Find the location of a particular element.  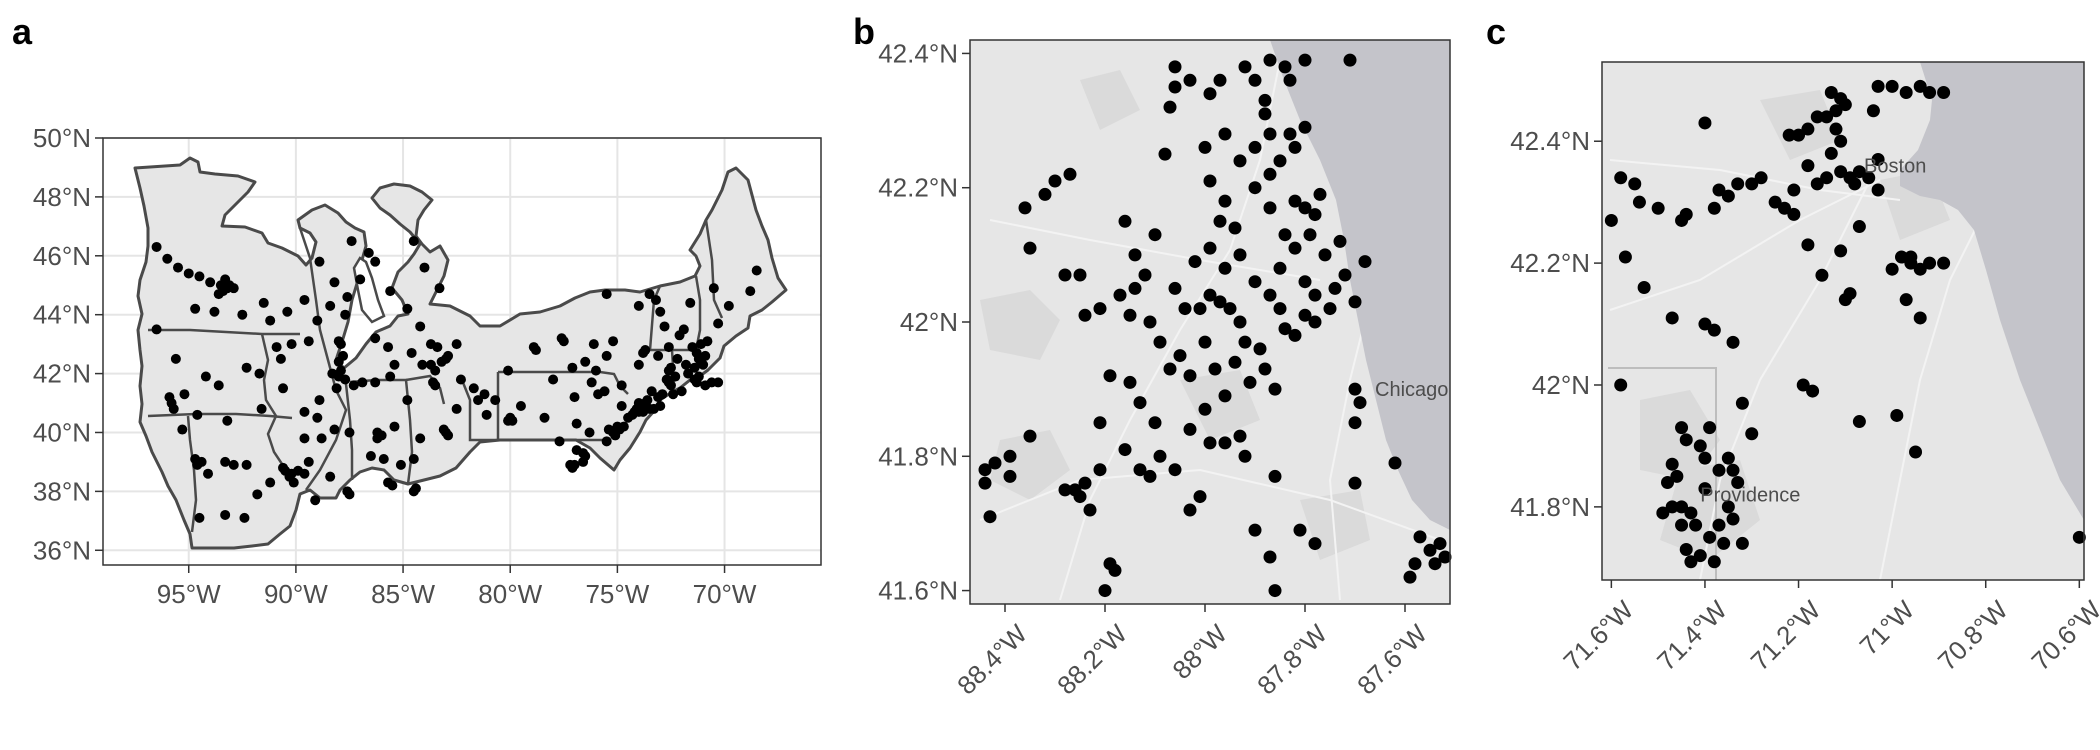

y-tick-label: 41.6°N is located at coordinates (918, 591).